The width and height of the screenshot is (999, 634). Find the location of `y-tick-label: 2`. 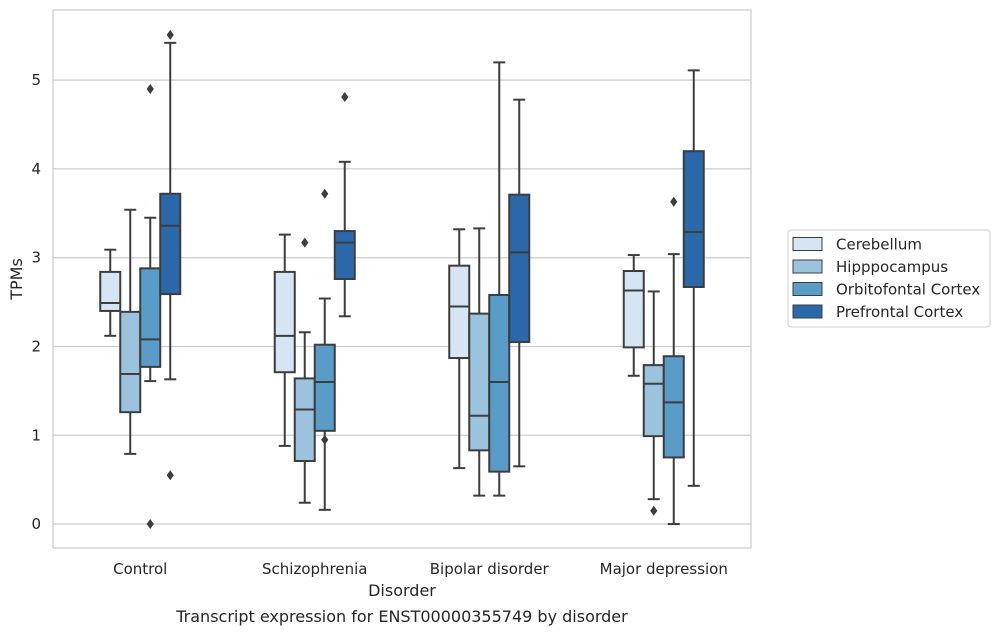

y-tick-label: 2 is located at coordinates (36, 346).